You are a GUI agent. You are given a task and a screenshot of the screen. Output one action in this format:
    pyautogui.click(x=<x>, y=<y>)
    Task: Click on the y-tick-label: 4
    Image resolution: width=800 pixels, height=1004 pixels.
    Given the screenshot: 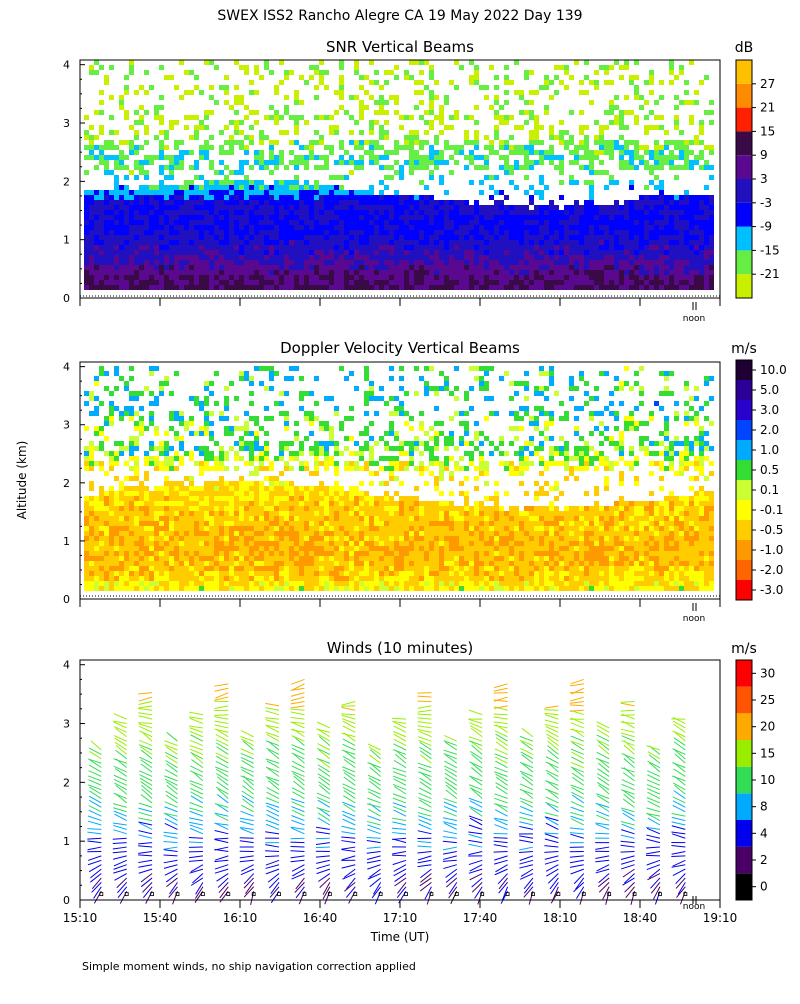 What is the action you would take?
    pyautogui.click(x=66, y=65)
    